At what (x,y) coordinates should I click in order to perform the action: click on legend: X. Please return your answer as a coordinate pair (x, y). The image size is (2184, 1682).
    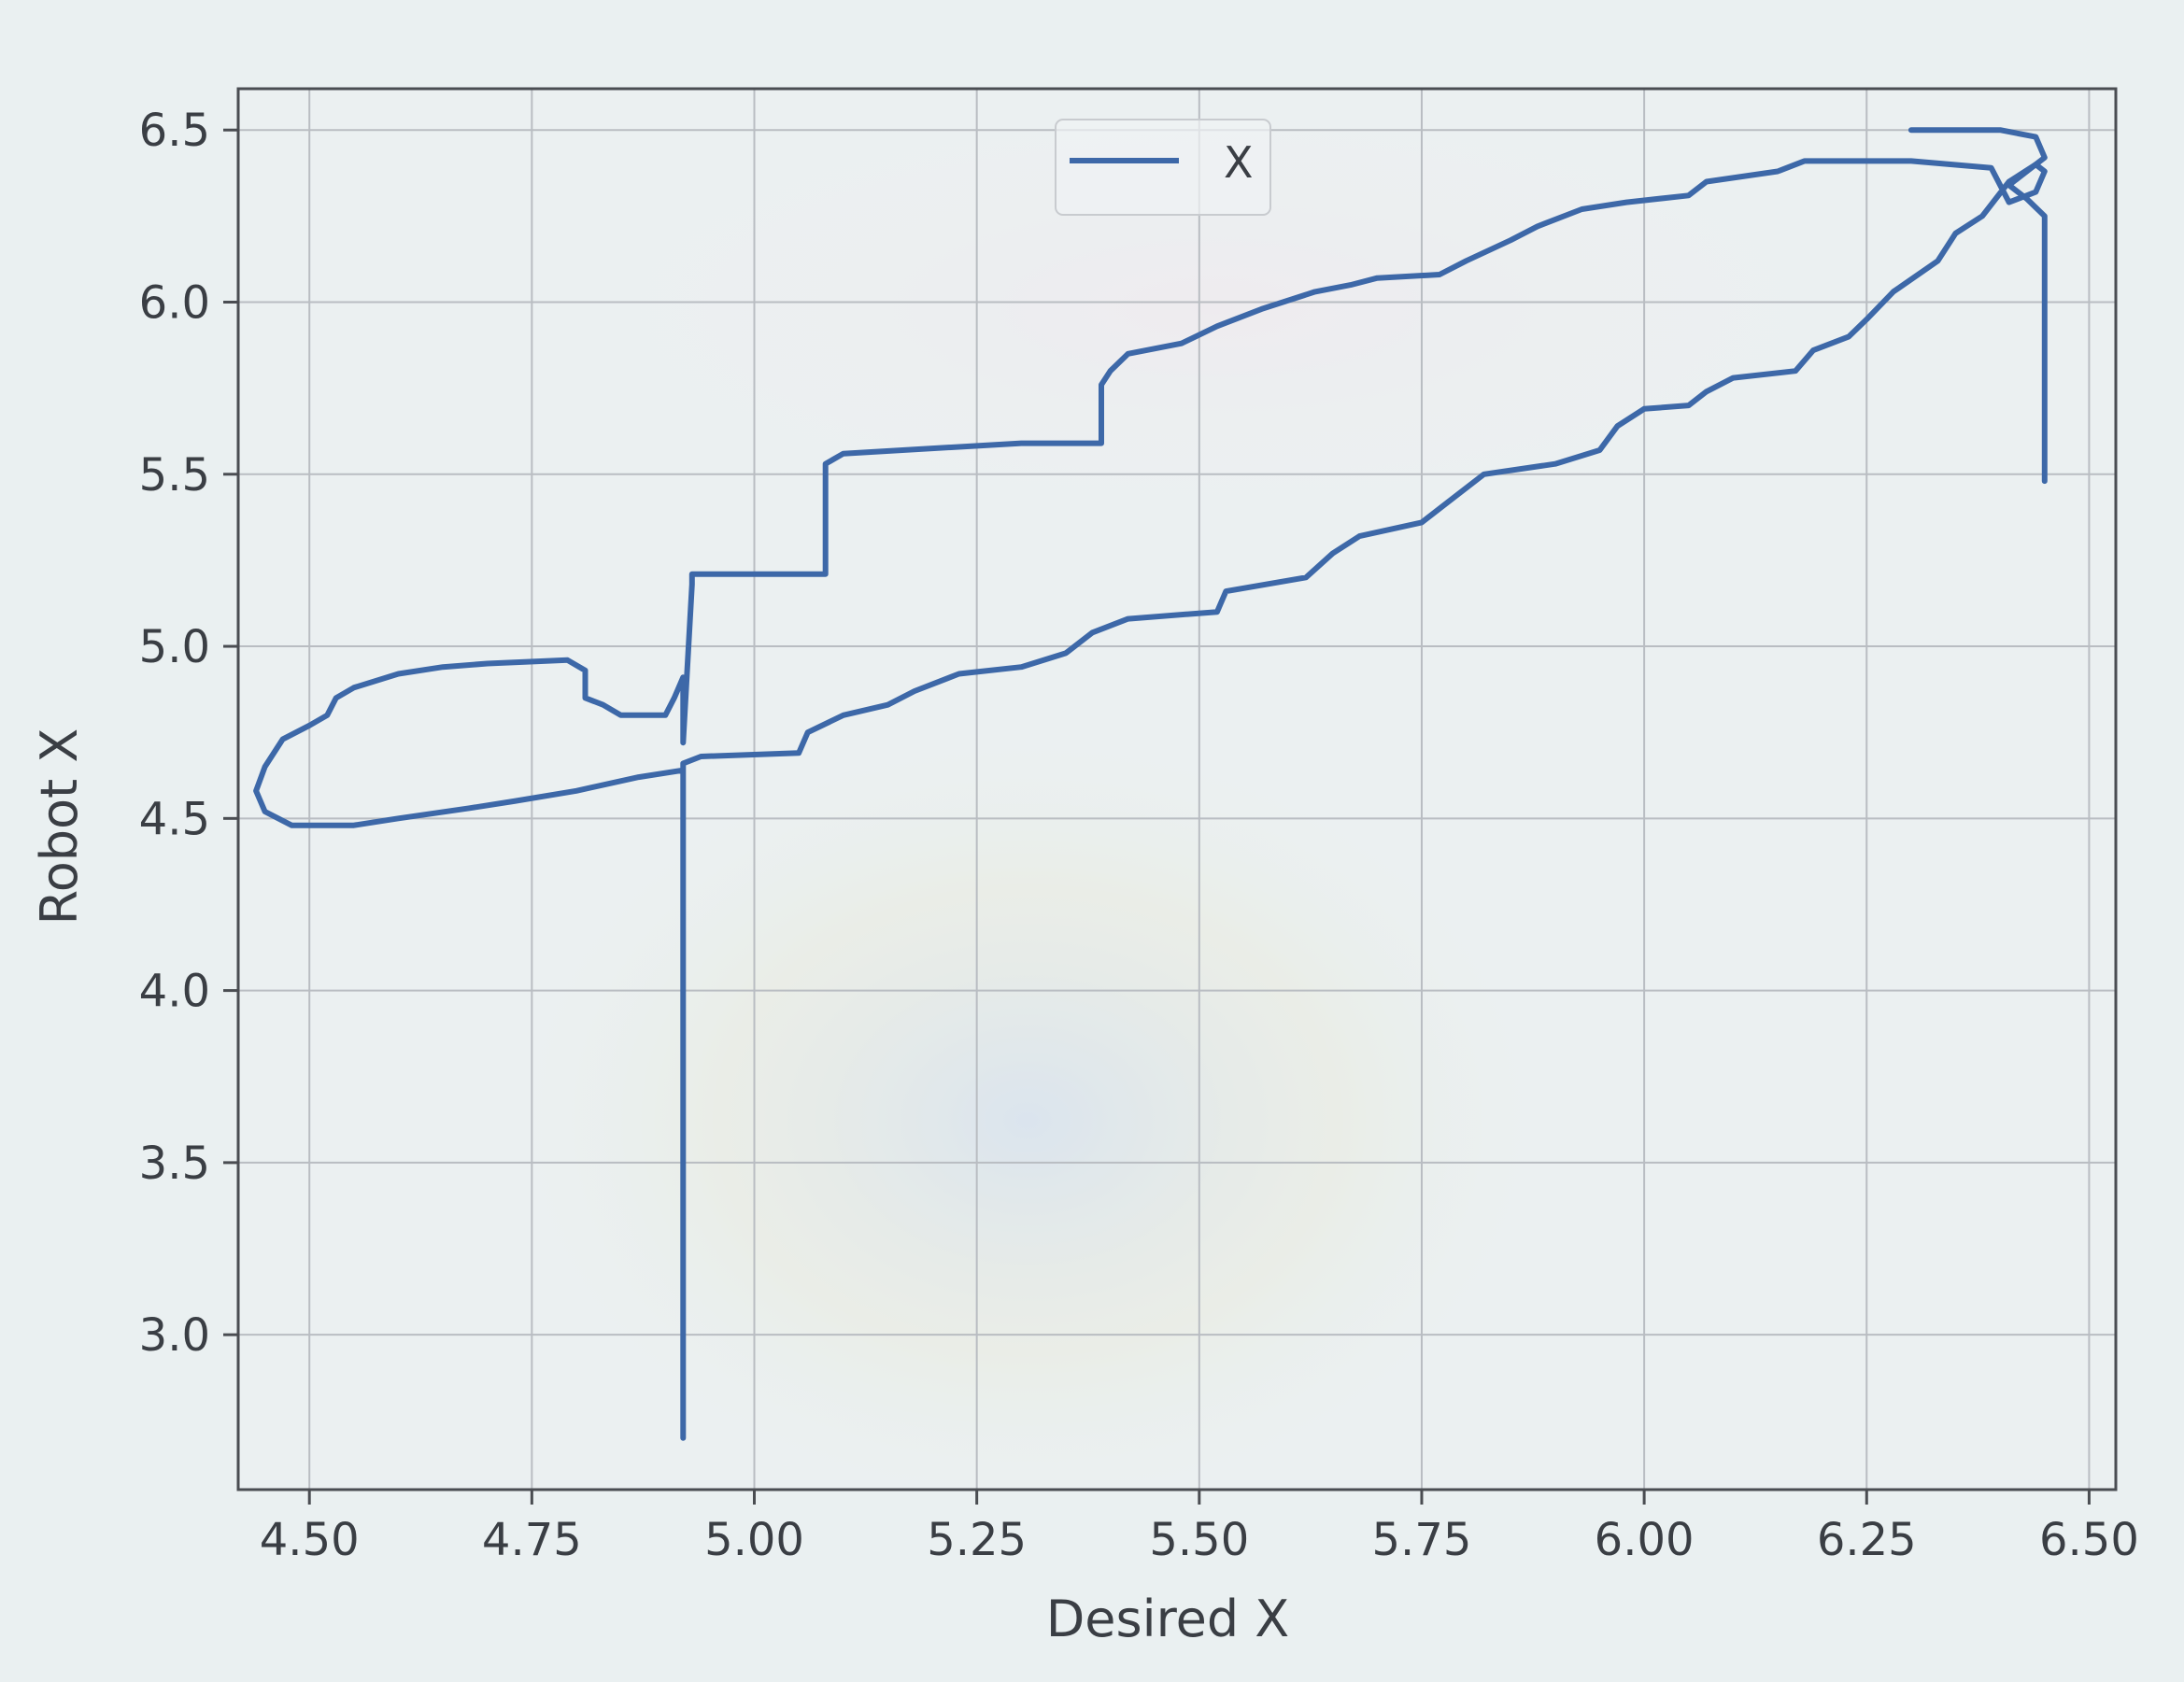
    Looking at the image, I should click on (1163, 167).